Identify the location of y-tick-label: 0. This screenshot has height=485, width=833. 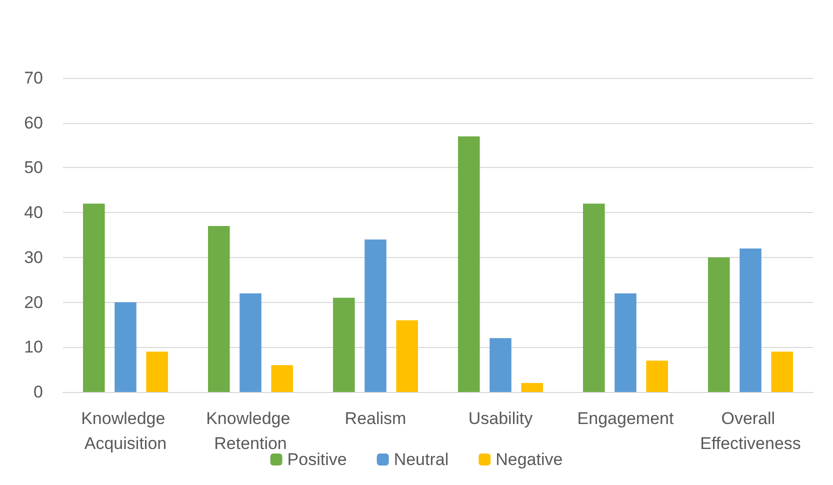
(38, 392).